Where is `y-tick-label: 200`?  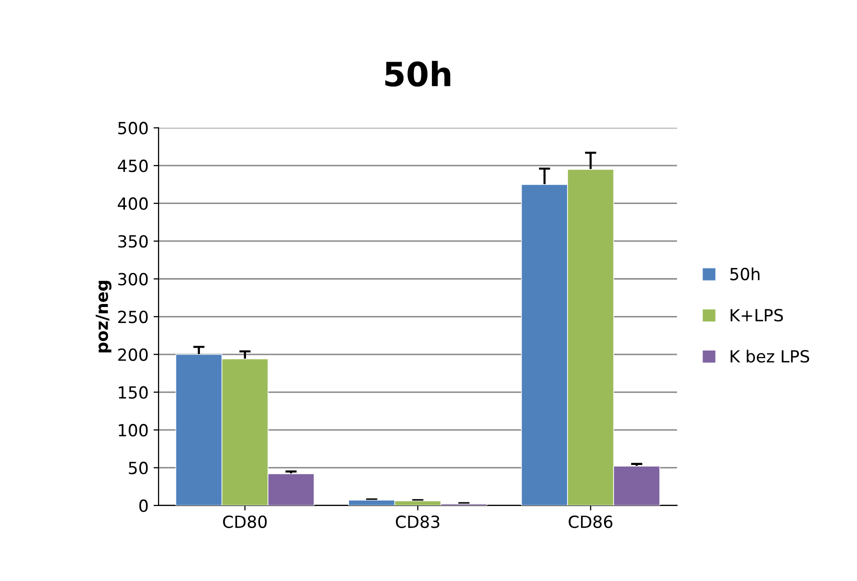 y-tick-label: 200 is located at coordinates (133, 354).